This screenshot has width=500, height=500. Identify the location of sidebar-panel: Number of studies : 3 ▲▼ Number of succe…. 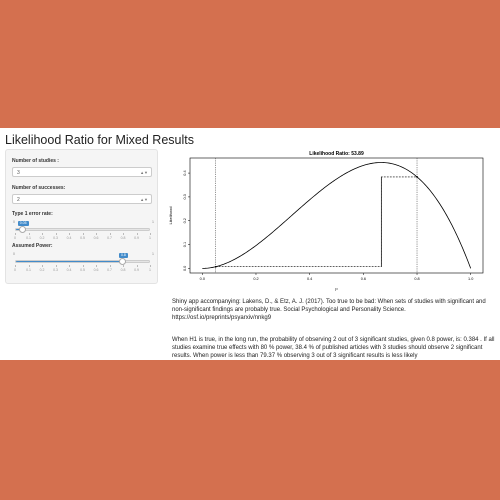
(81, 216).